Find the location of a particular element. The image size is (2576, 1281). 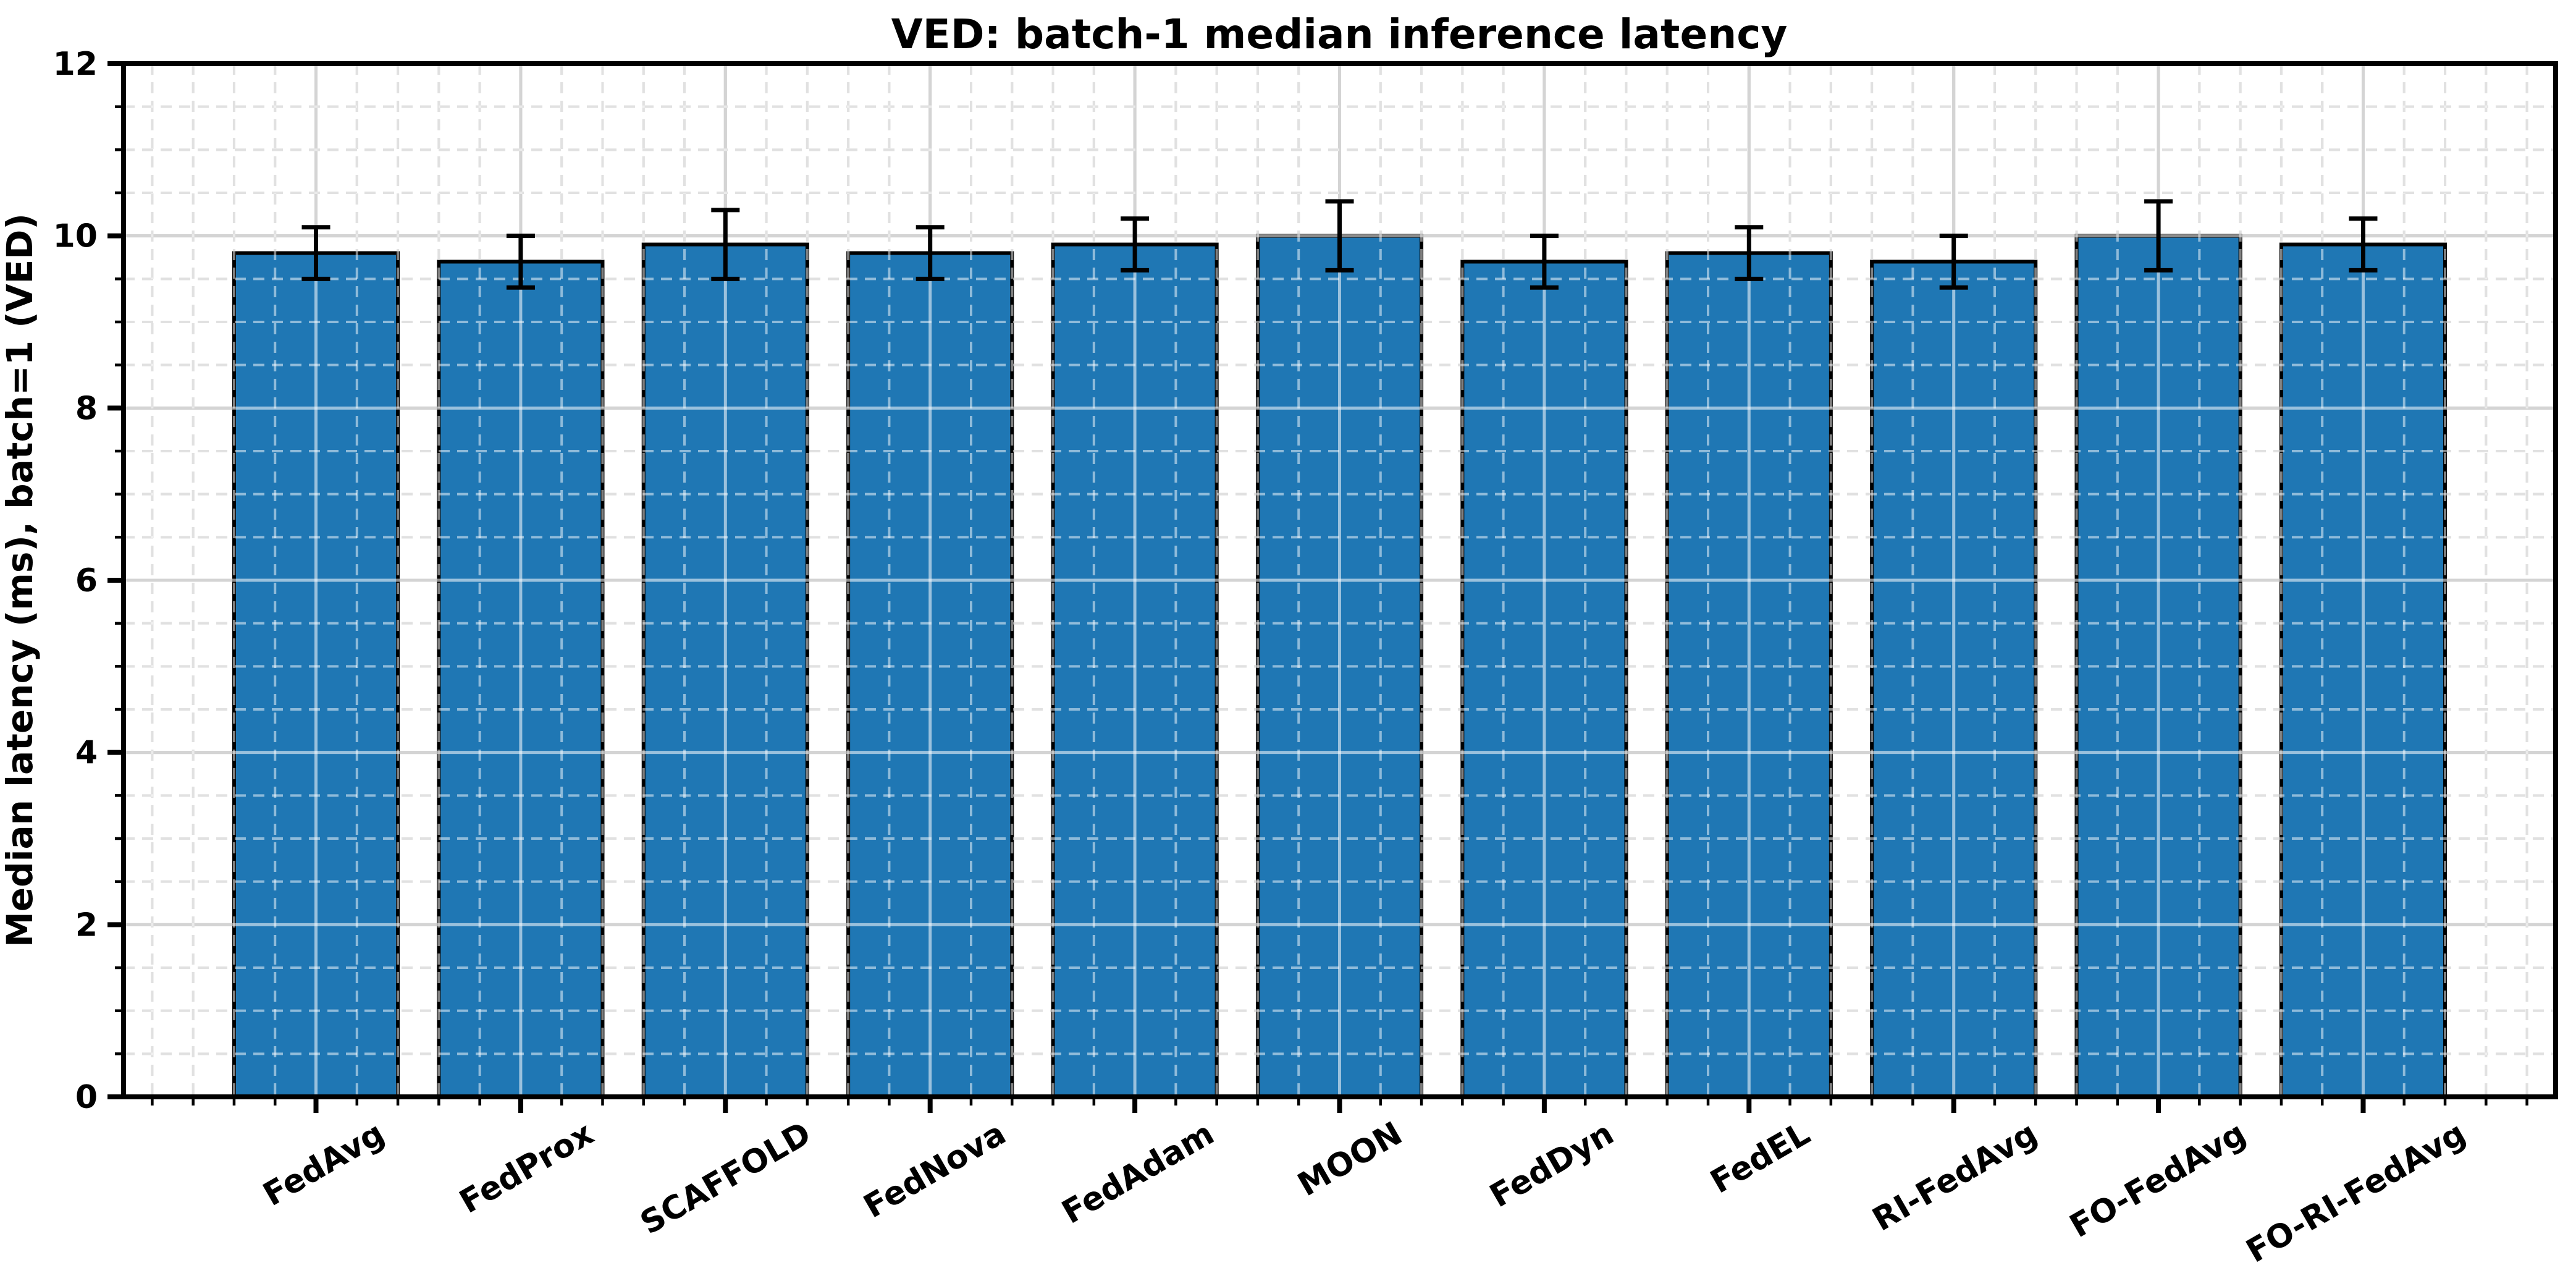

y-tick-label-2: 2 is located at coordinates (86, 925).